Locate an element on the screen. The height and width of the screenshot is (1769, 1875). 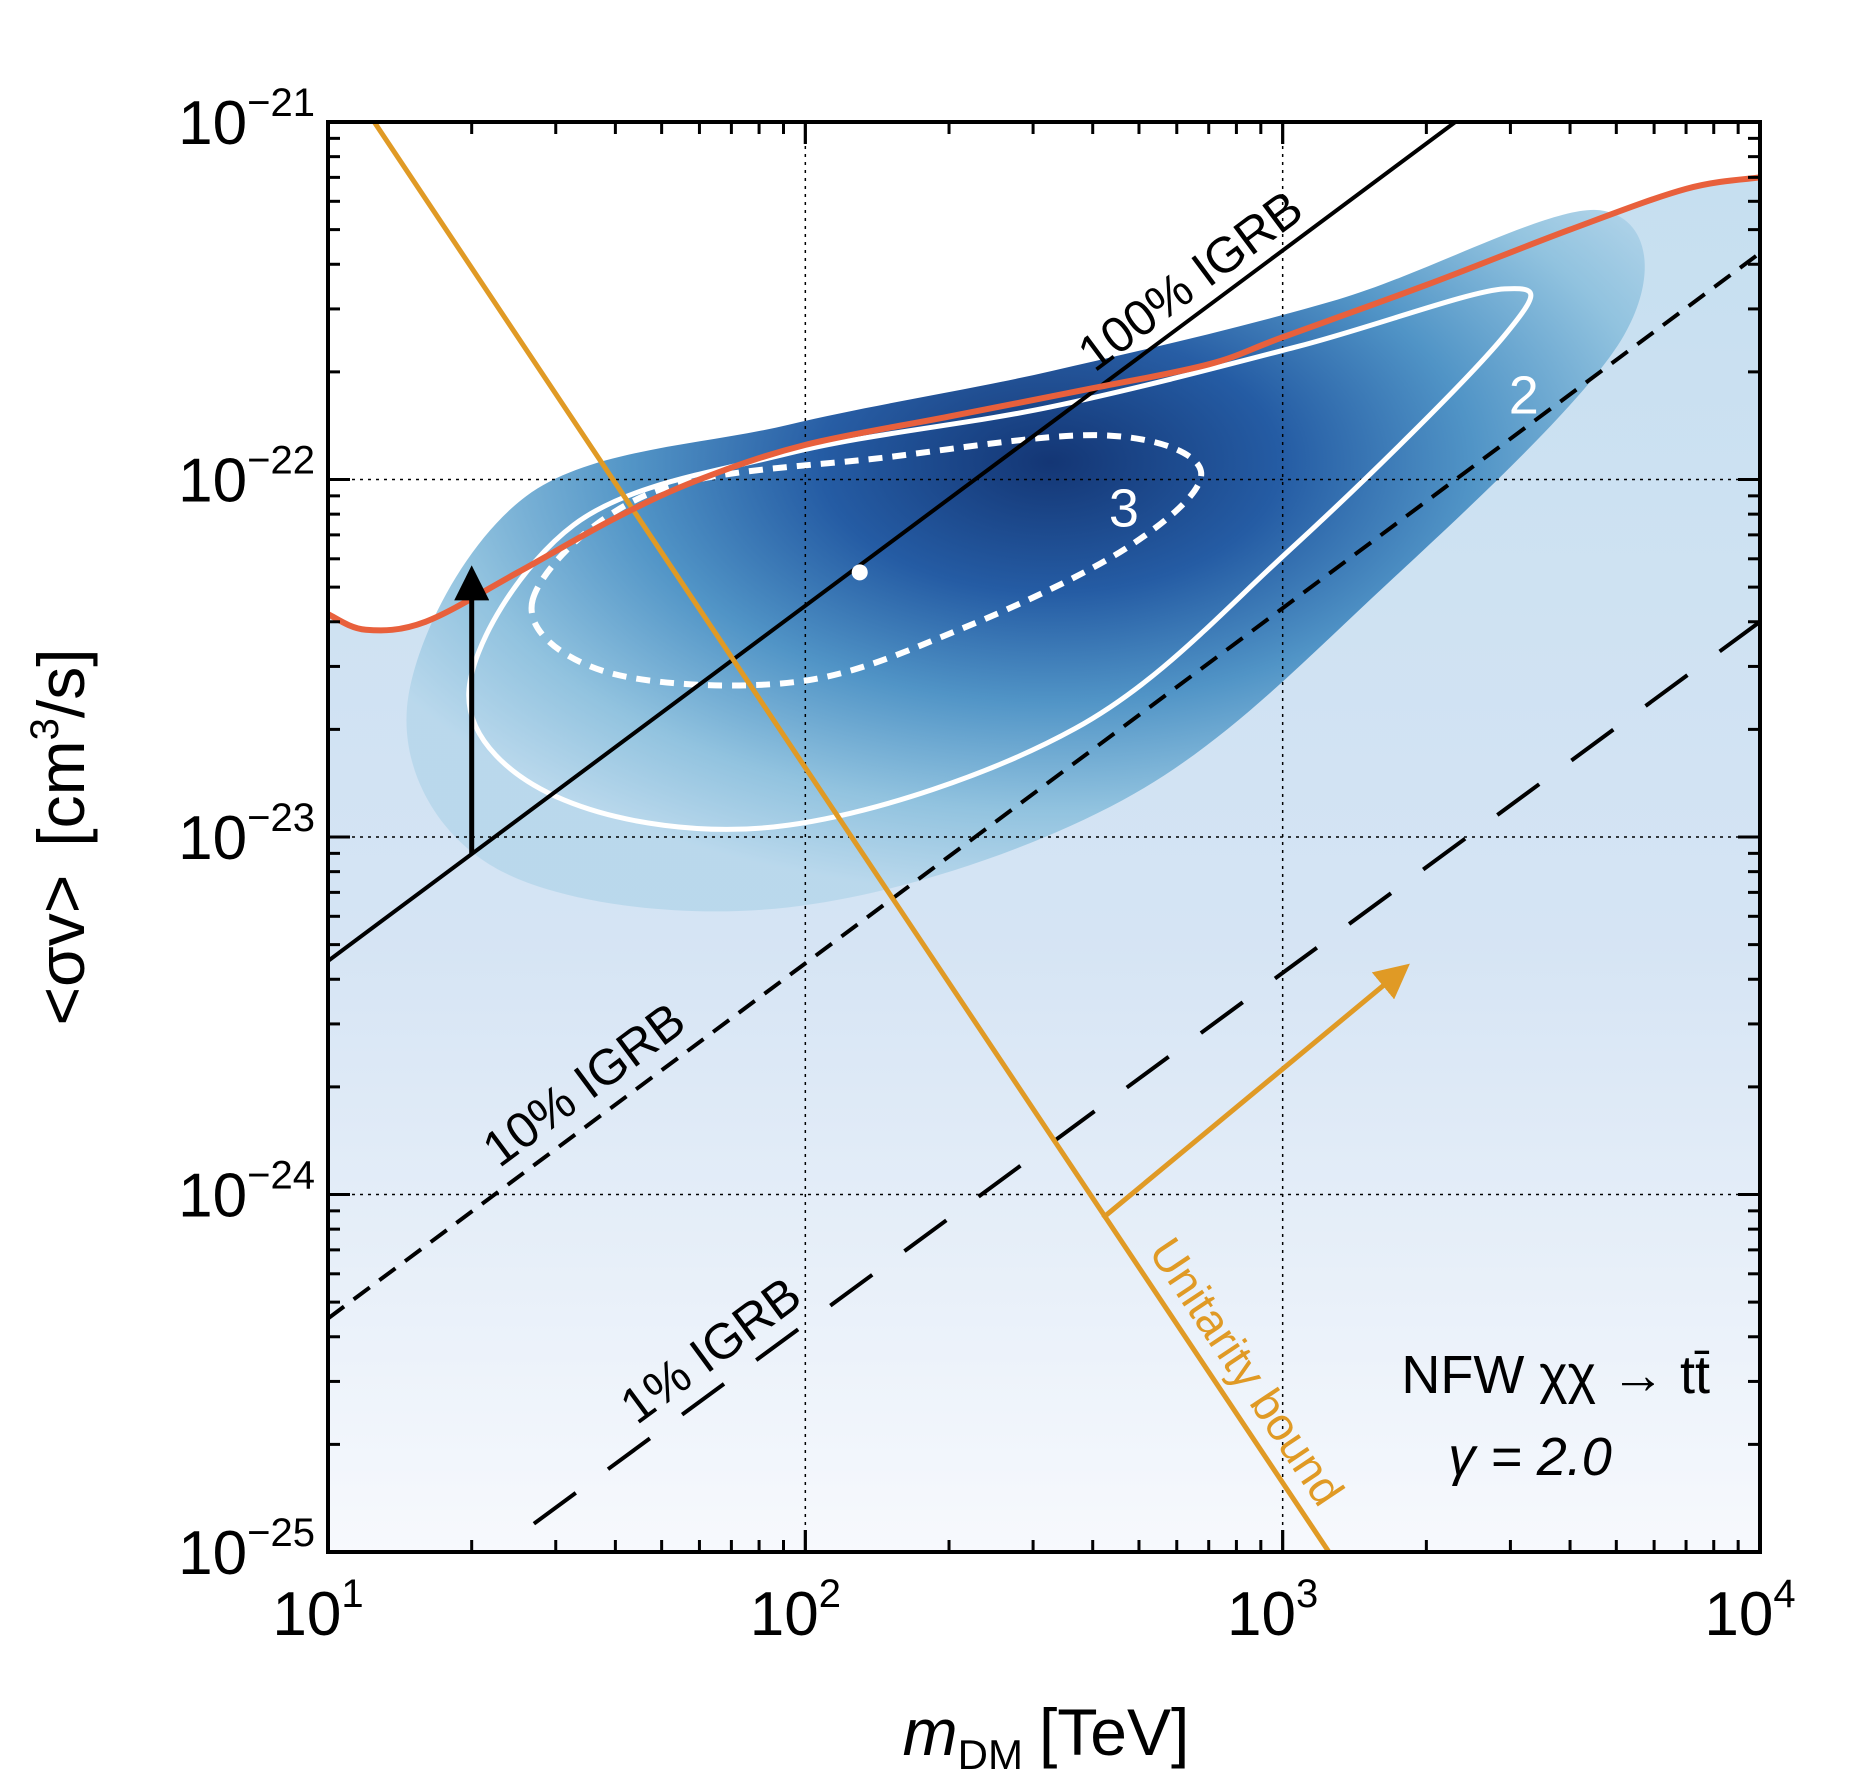
y-tick-labels: 10−25 10−24 10−23 10−22 10−21 is located at coordinates (246, 834).